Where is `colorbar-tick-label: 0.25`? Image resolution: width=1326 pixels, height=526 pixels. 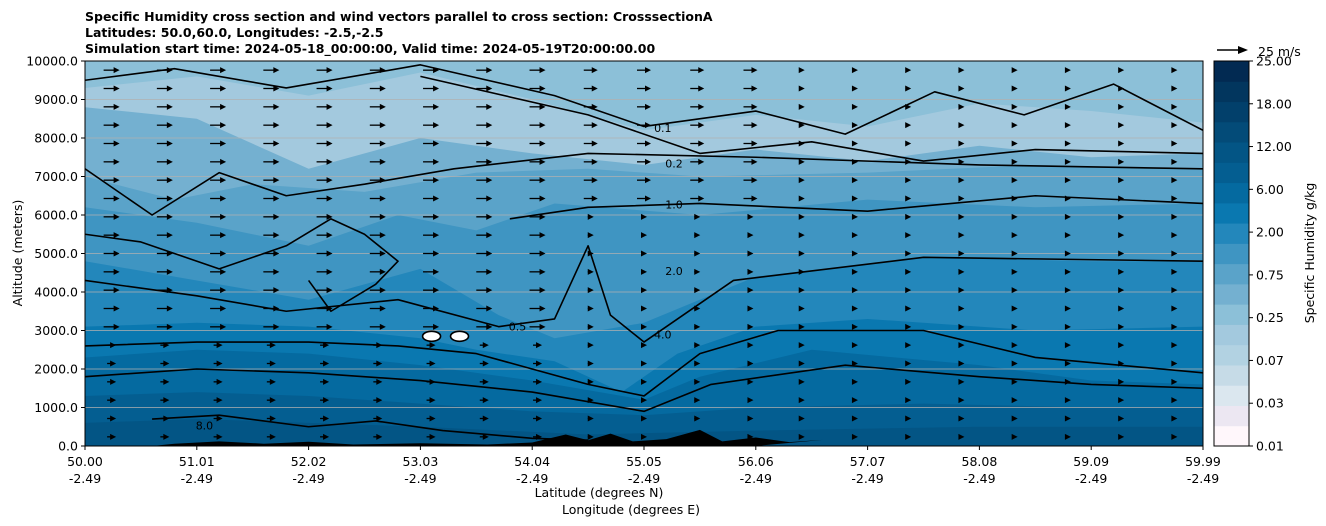 colorbar-tick-label: 0.25 is located at coordinates (1270, 317).